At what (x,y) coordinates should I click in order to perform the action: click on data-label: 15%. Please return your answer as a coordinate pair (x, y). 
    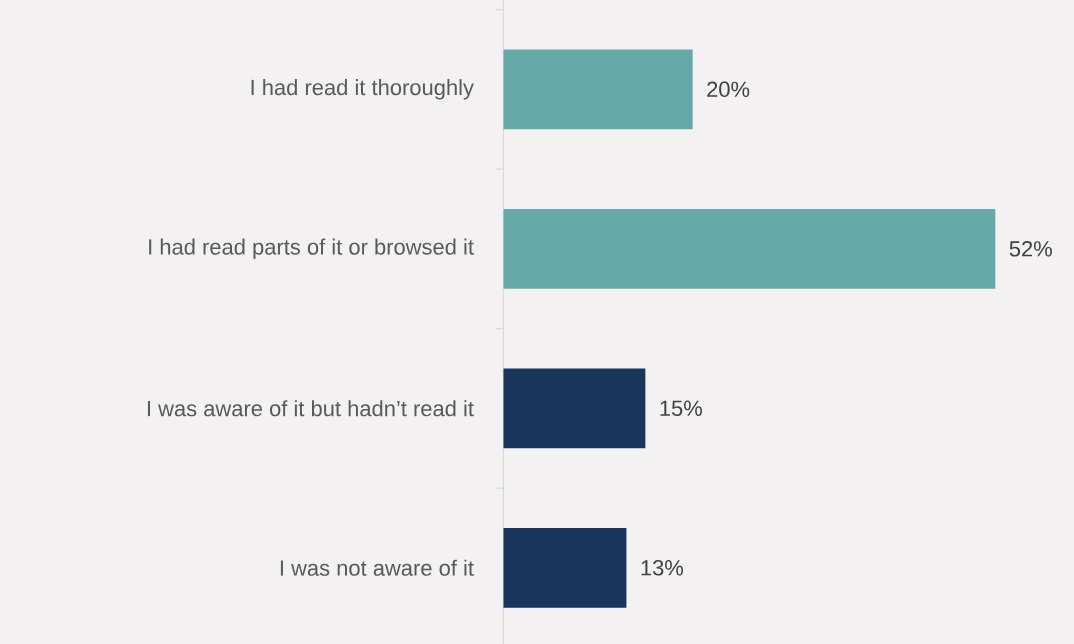
    Looking at the image, I should click on (681, 408).